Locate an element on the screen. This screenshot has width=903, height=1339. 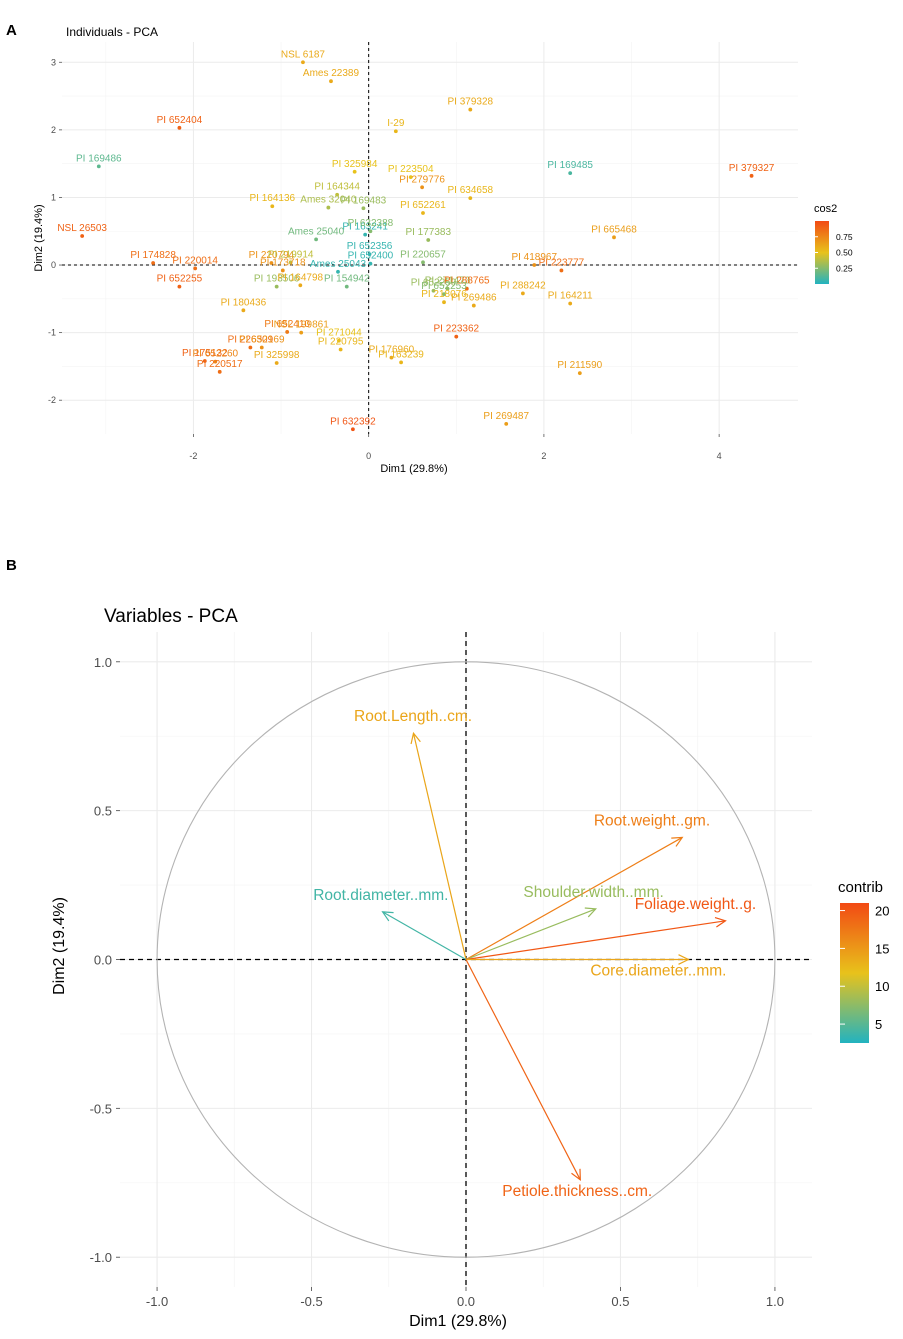
individual-label: PI 220014 is located at coordinates (195, 260).